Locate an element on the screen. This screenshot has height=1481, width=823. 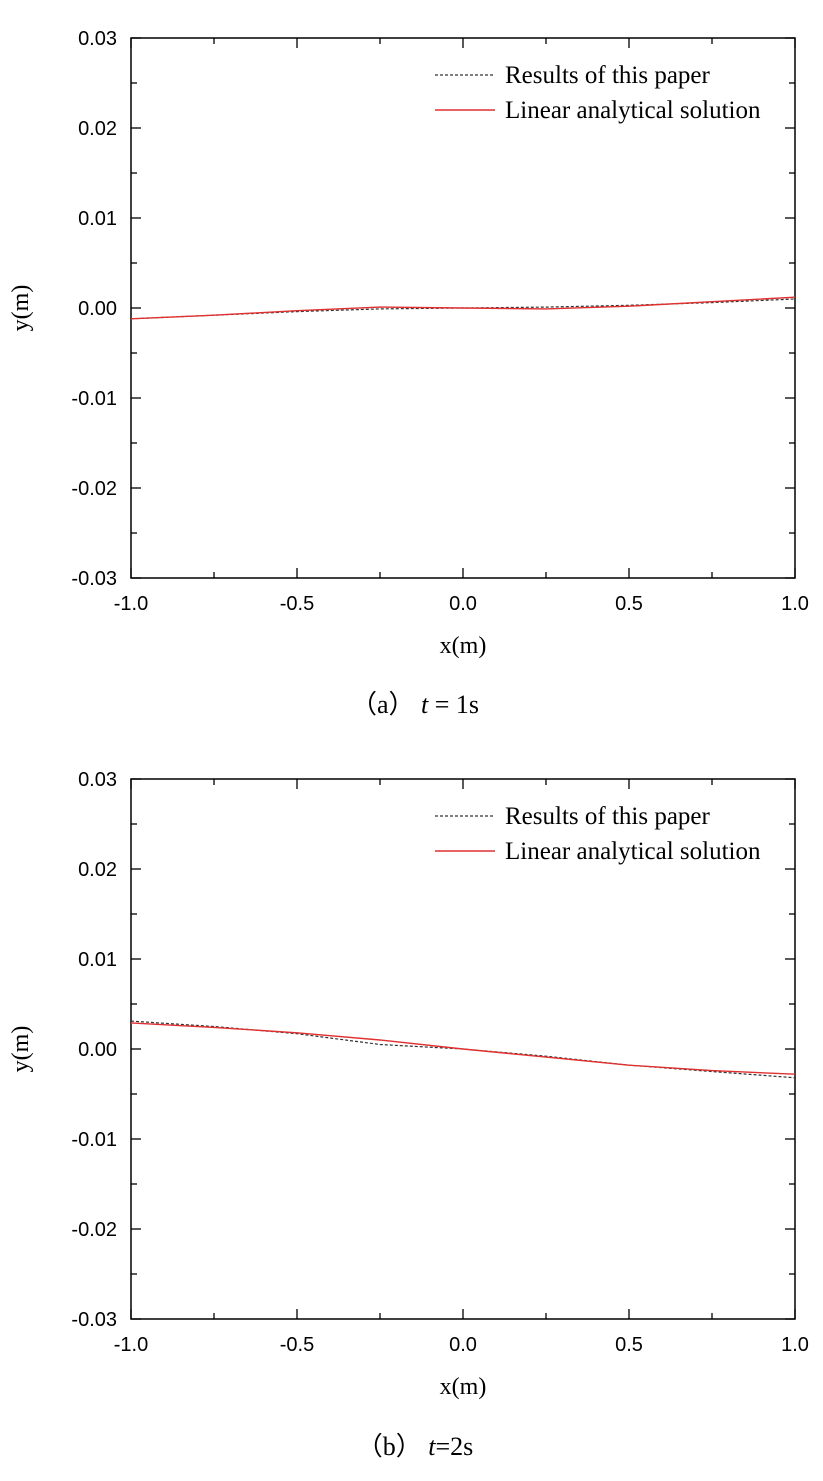
panel-caption: （a） t = 1s is located at coordinates (415, 704).